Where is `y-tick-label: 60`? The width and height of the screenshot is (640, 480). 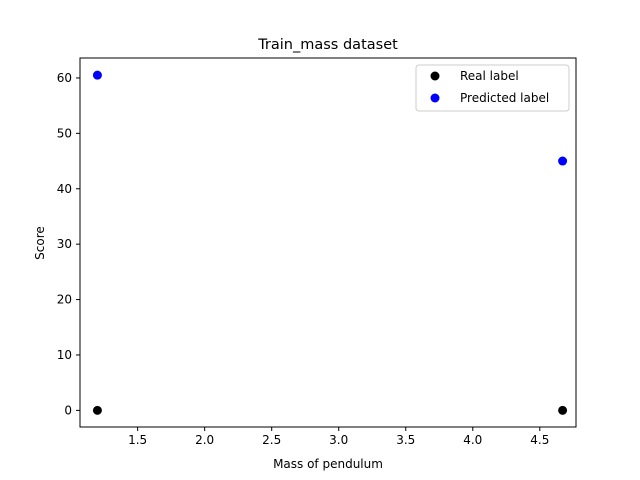 y-tick-label: 60 is located at coordinates (64, 78).